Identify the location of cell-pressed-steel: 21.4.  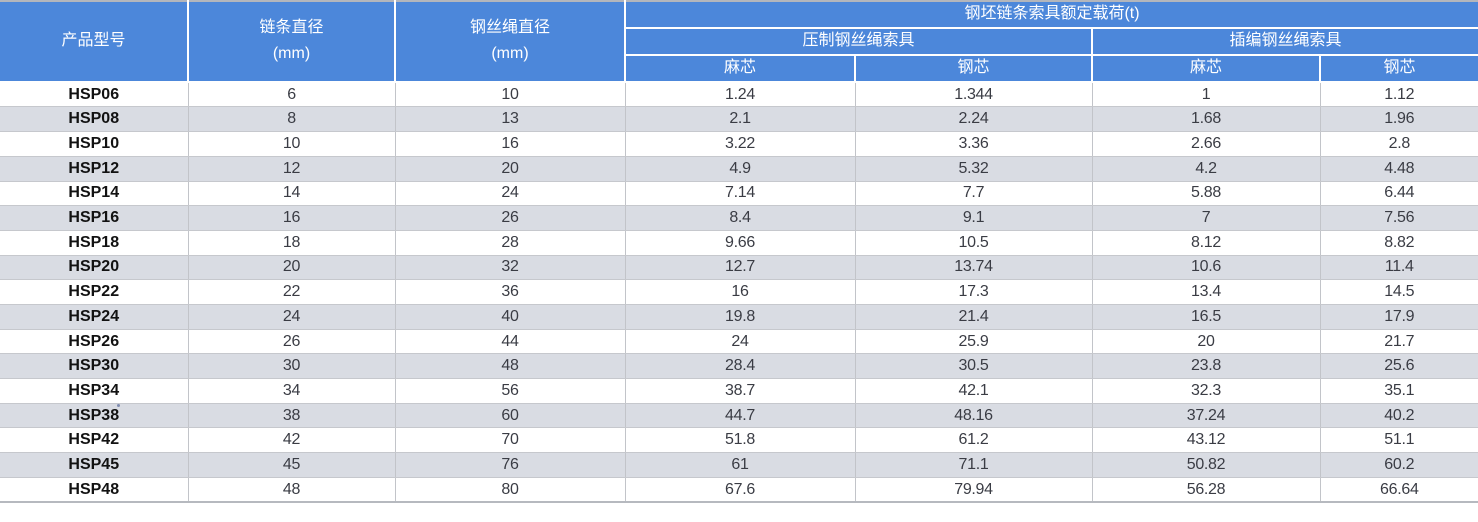
(973, 316).